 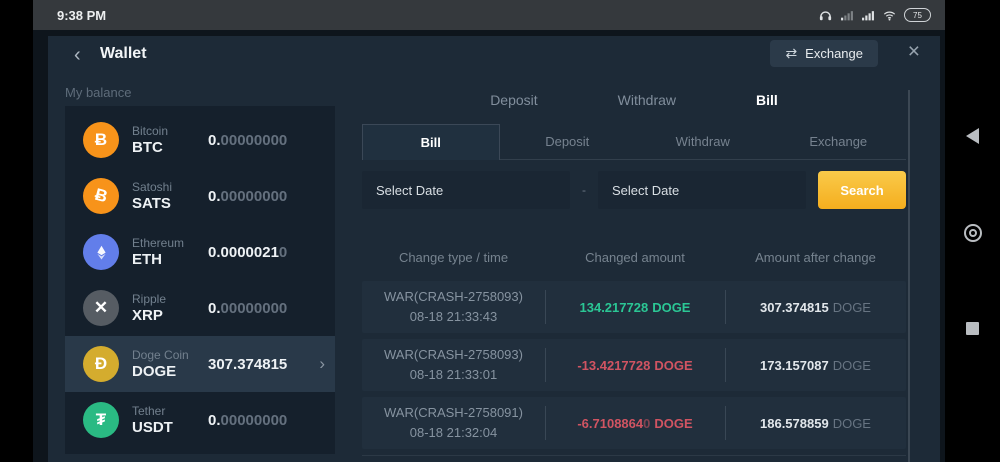 I want to click on coin-balance: 0.00000210, so click(x=248, y=252).